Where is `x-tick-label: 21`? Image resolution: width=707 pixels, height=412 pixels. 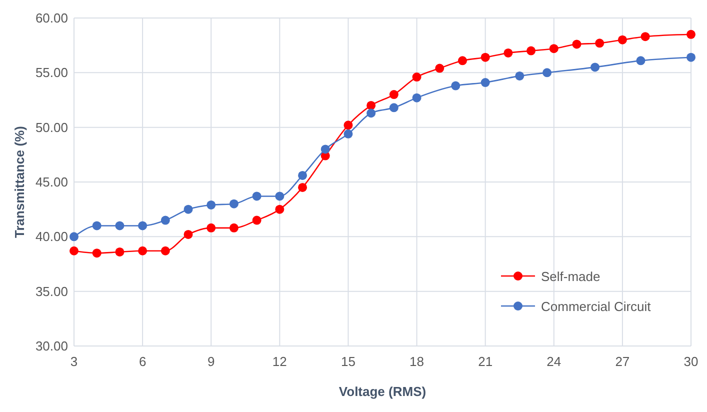
x-tick-label: 21 is located at coordinates (485, 361).